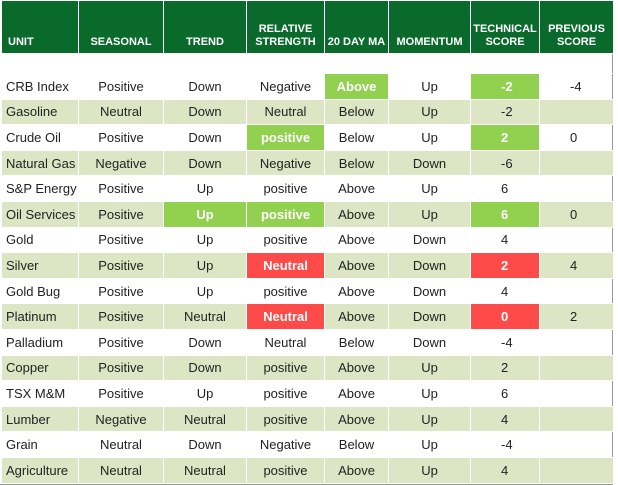  I want to click on technical-score-cell: 2, so click(505, 265).